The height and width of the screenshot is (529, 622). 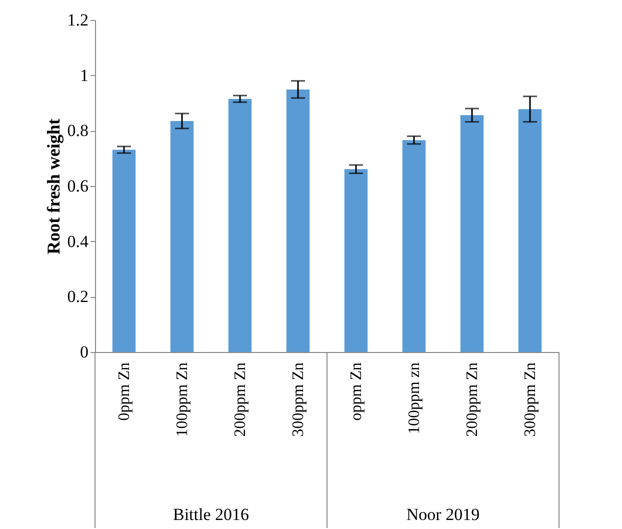 I want to click on y-tick-label: 0, so click(x=84, y=352).